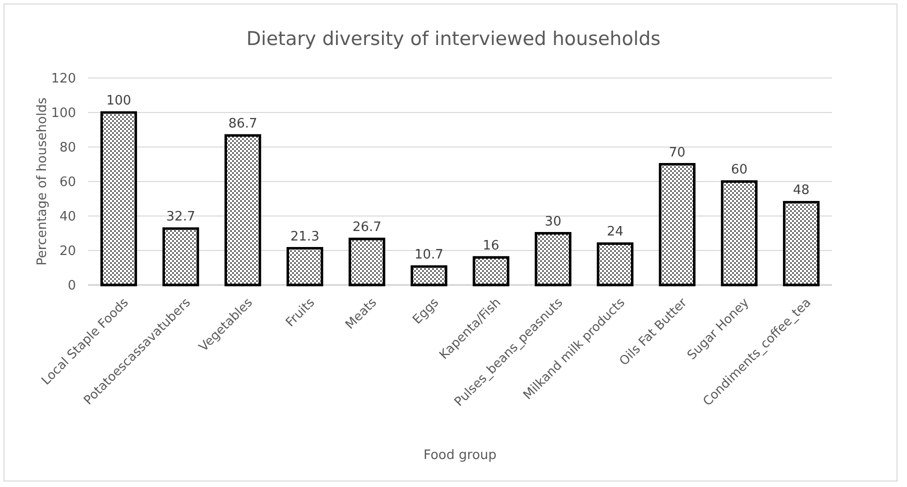 The width and height of the screenshot is (907, 487). Describe the element at coordinates (615, 232) in the screenshot. I see `data-label: 24` at that location.